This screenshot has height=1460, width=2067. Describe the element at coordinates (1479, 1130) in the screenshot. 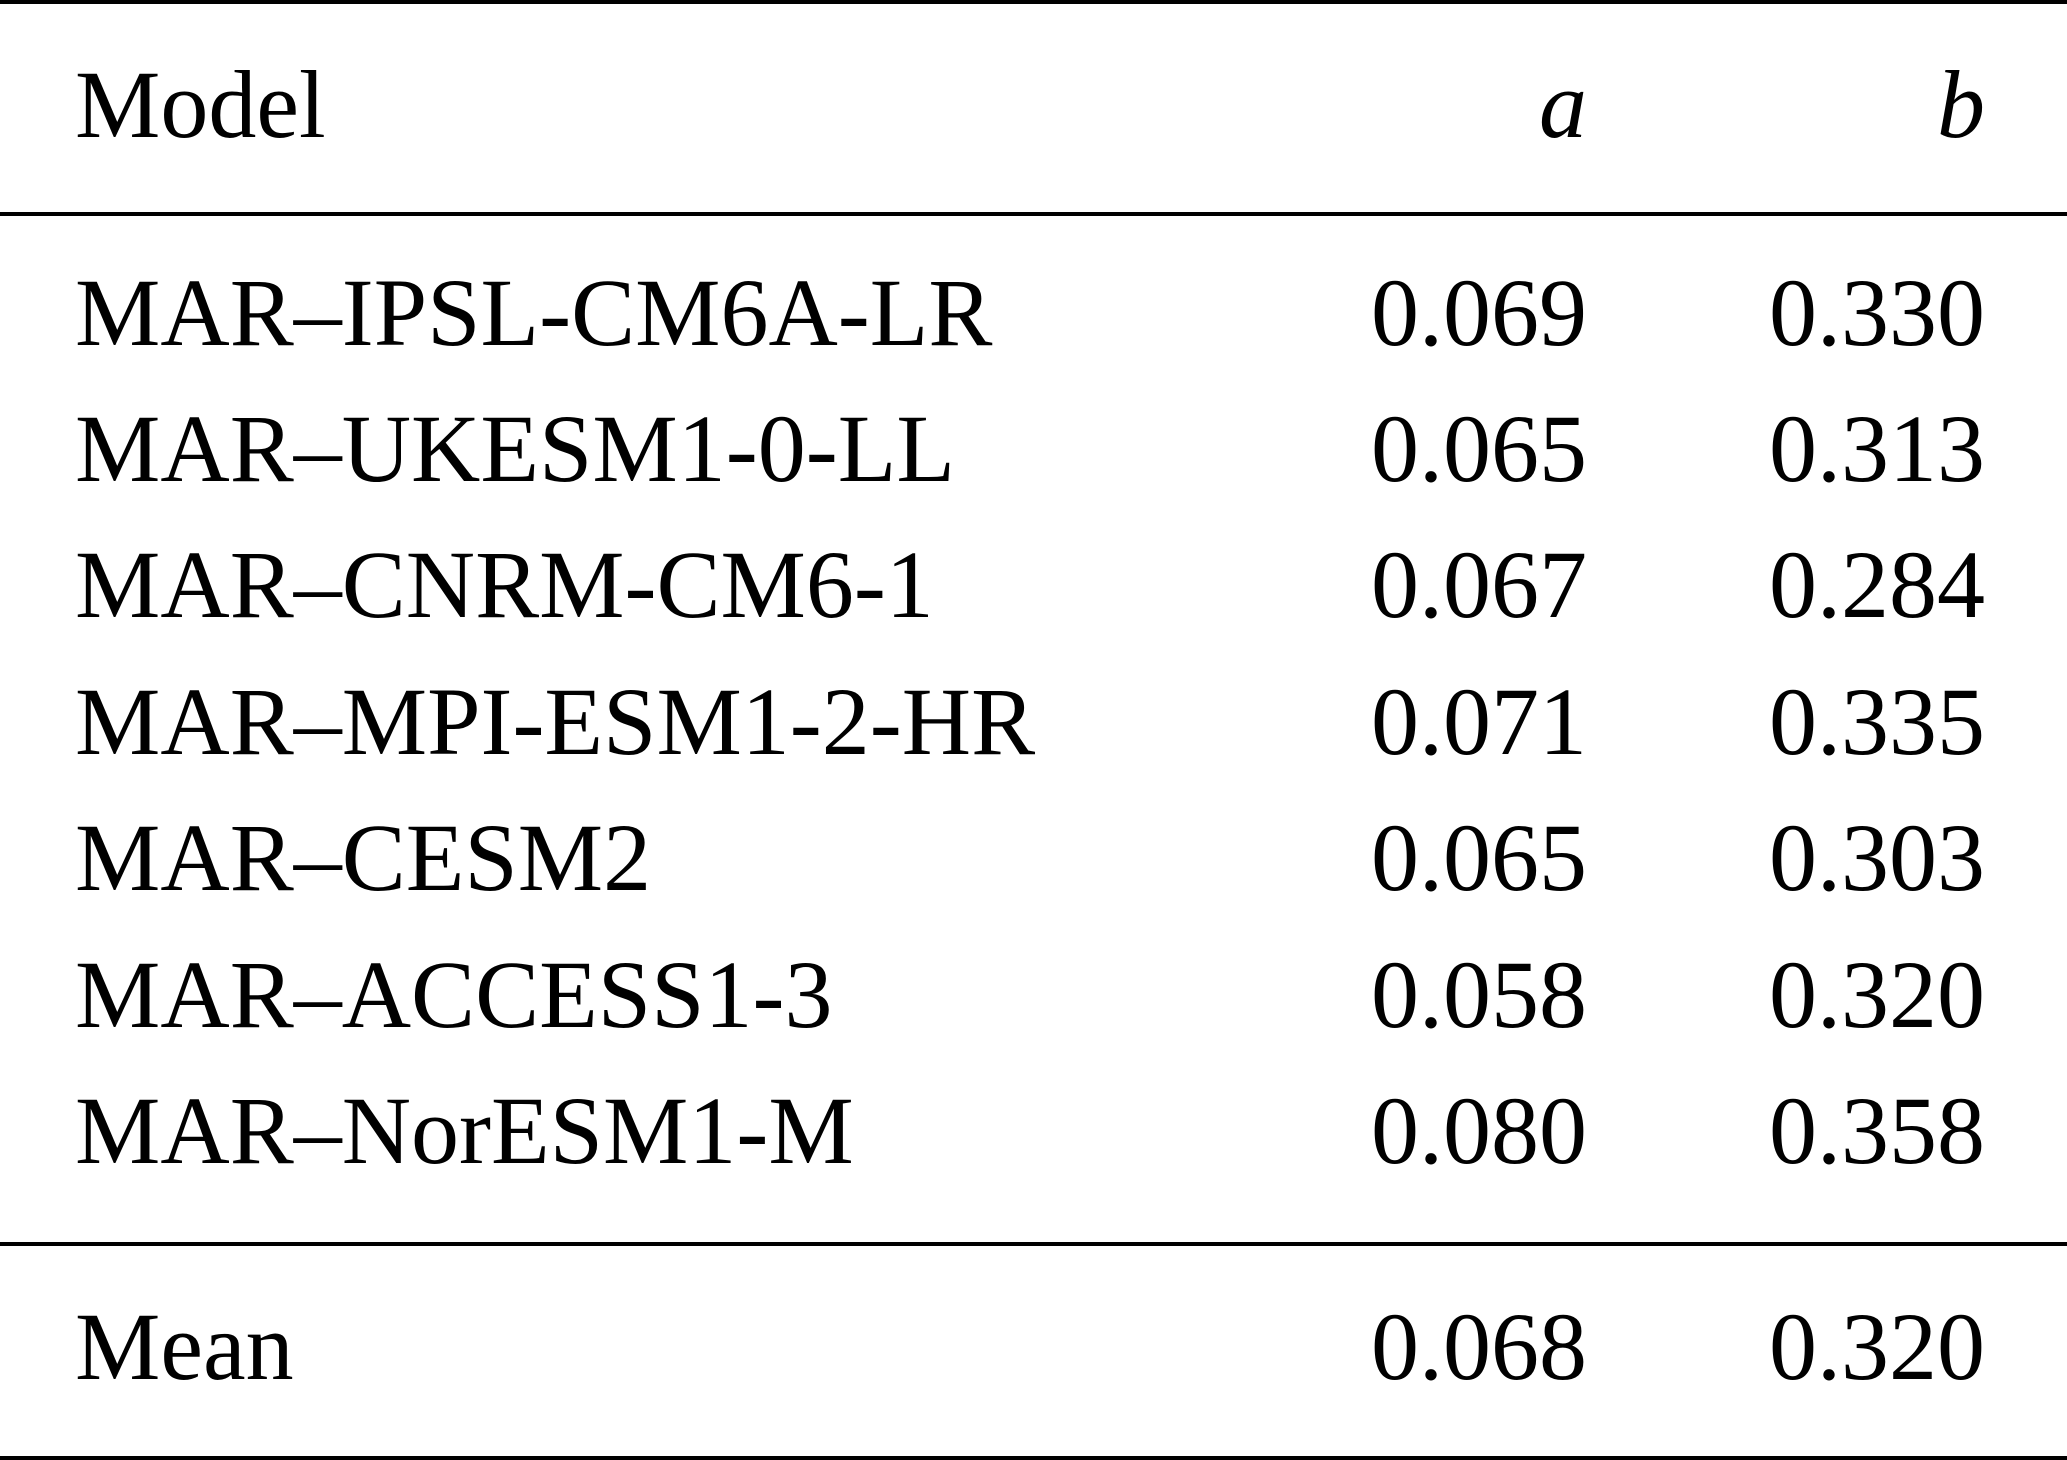

I see `cell-a: 0.080` at that location.